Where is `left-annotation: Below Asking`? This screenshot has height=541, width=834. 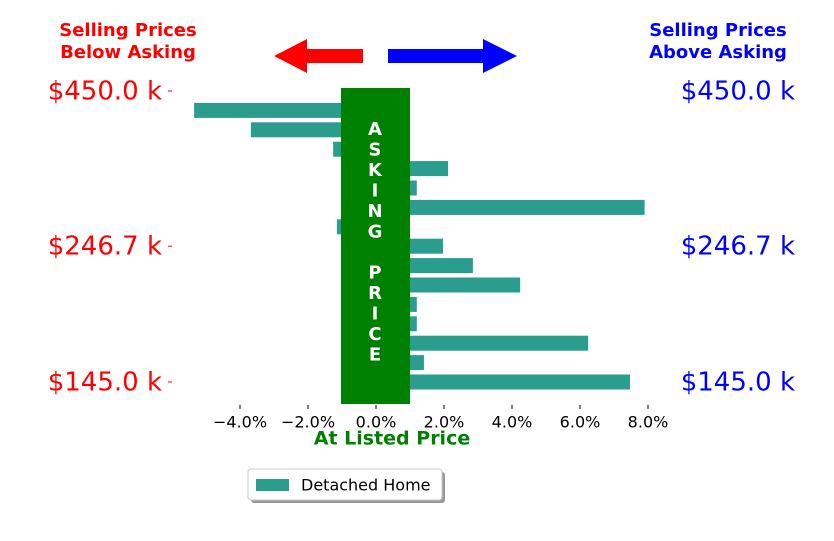
left-annotation: Below Asking is located at coordinates (128, 52).